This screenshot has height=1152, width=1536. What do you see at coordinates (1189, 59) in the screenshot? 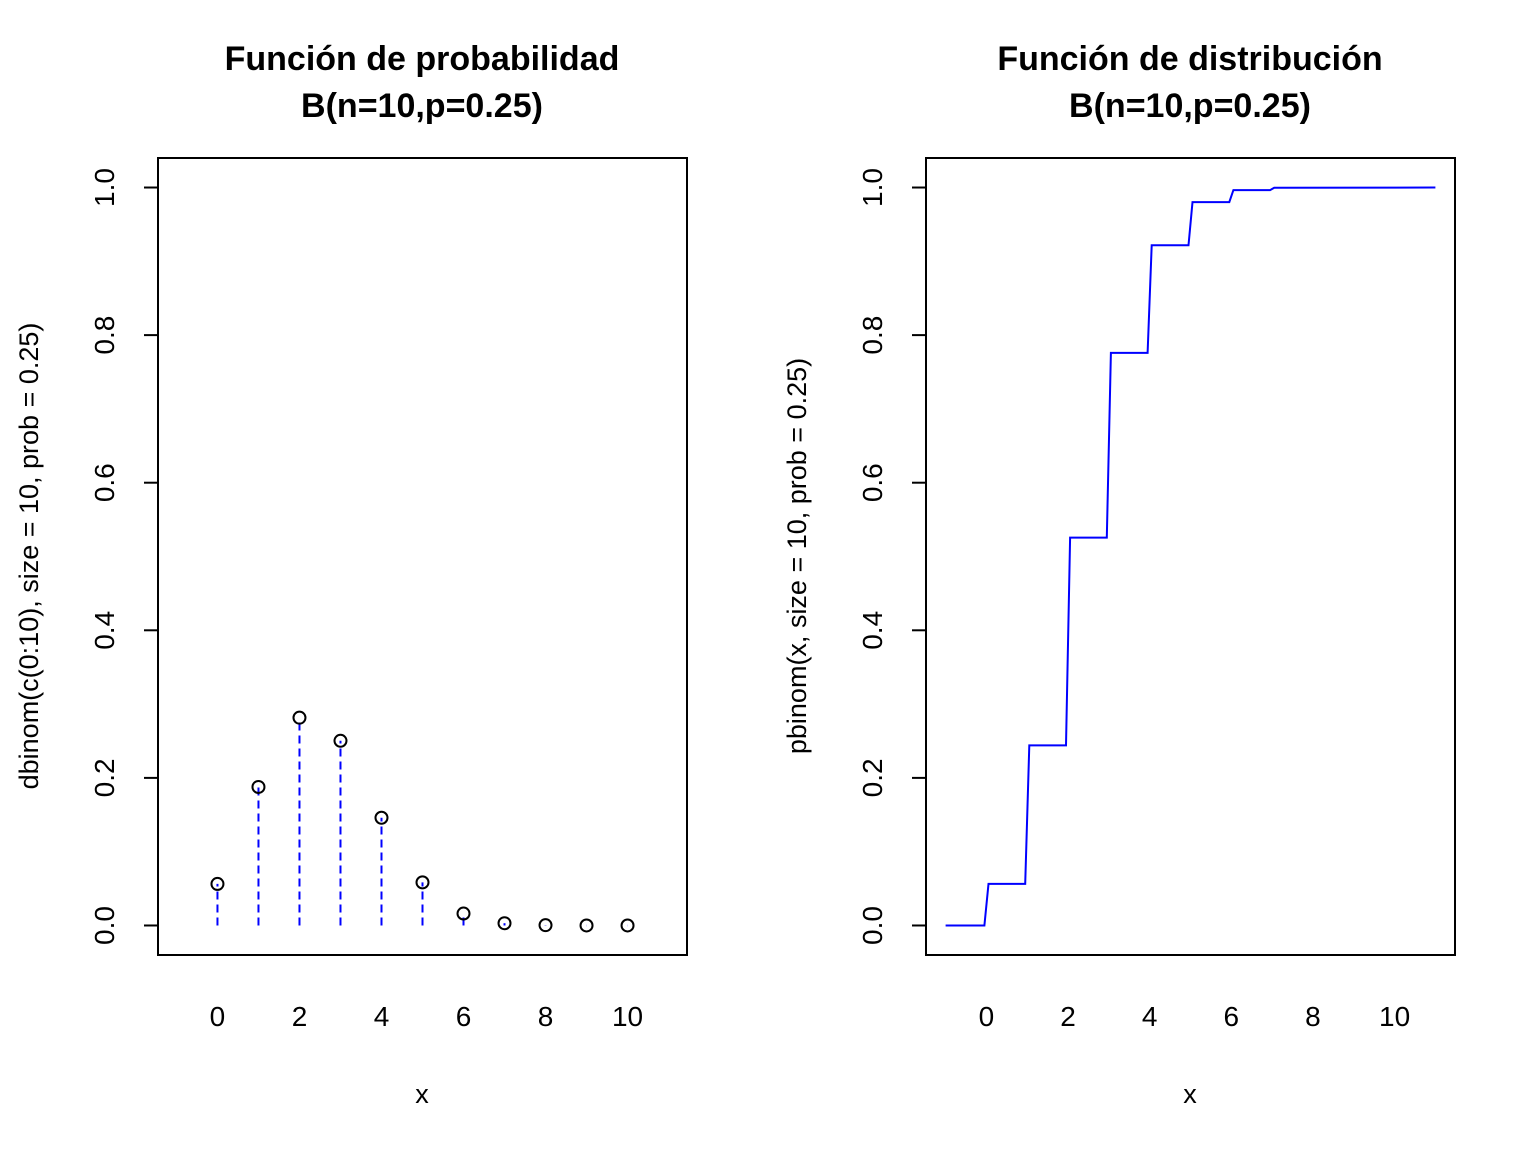
I see `chart-title: Función de distribución` at bounding box center [1189, 59].